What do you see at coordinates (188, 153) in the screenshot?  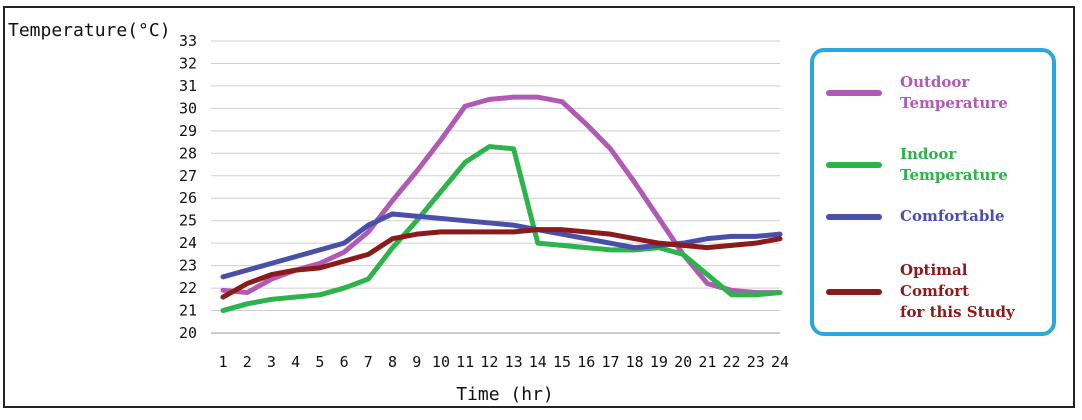 I see `y-tick-label: 28` at bounding box center [188, 153].